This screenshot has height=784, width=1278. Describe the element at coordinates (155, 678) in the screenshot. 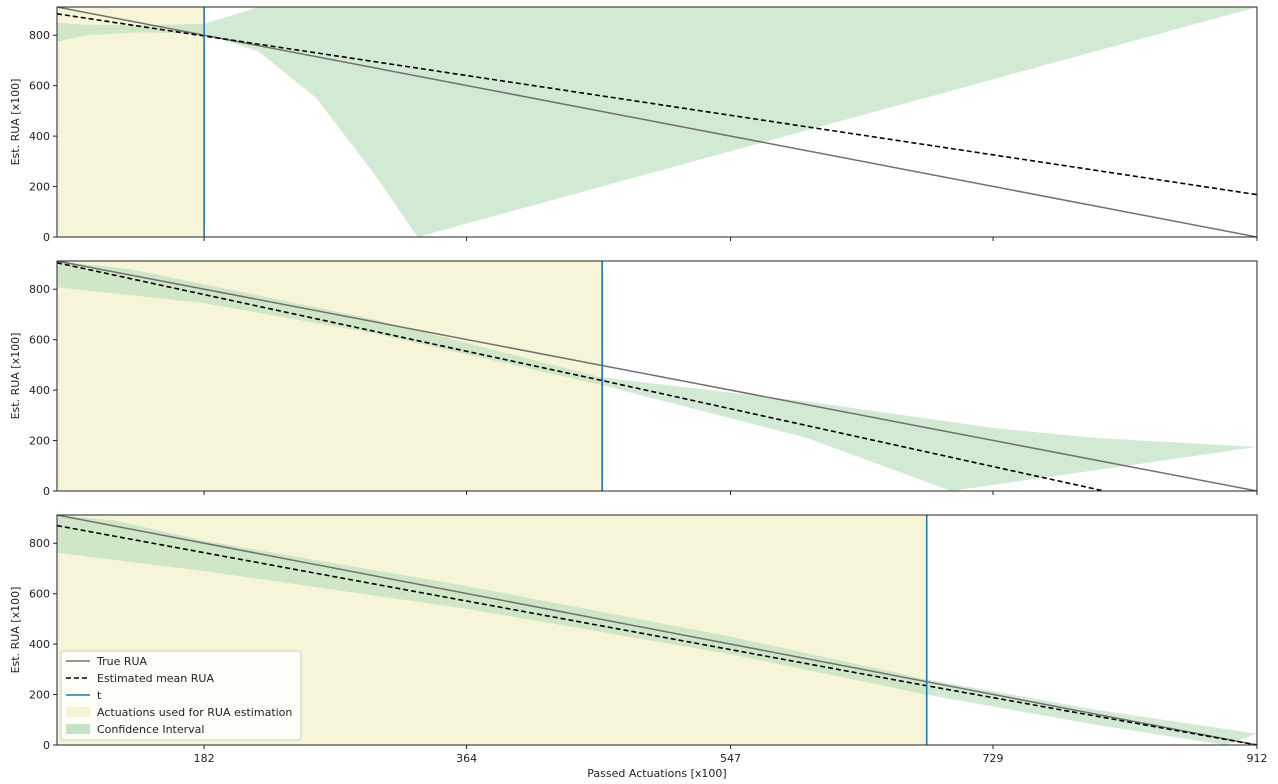

I see `legend-label: Estimated mean RUA` at that location.